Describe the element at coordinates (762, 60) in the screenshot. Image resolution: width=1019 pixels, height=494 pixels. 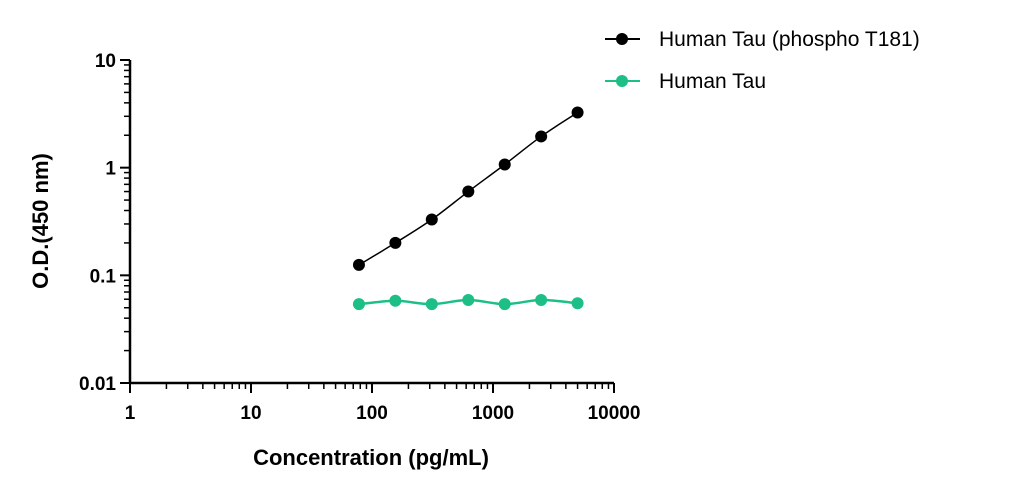
I see `legend: Human Tau (phospho T181) Human Tau` at that location.